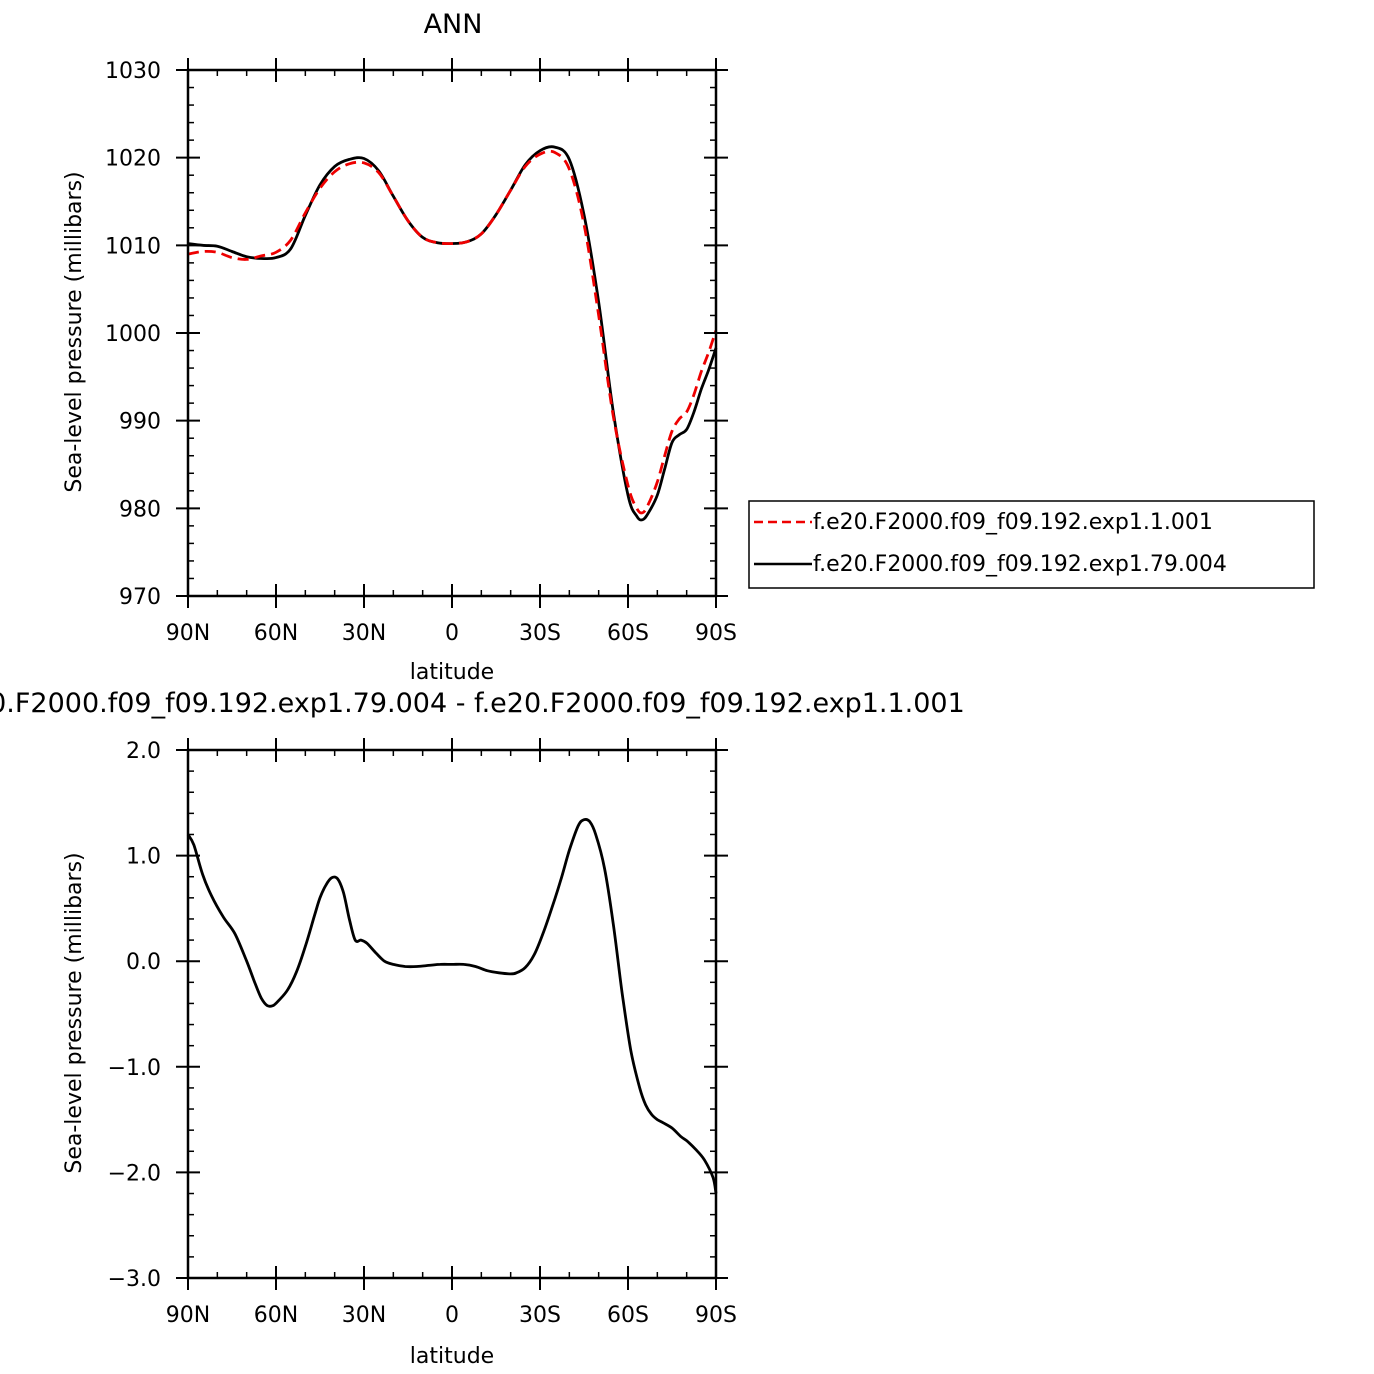 The height and width of the screenshot is (1374, 1374). I want to click on top-panel-frame, so click(452, 333).